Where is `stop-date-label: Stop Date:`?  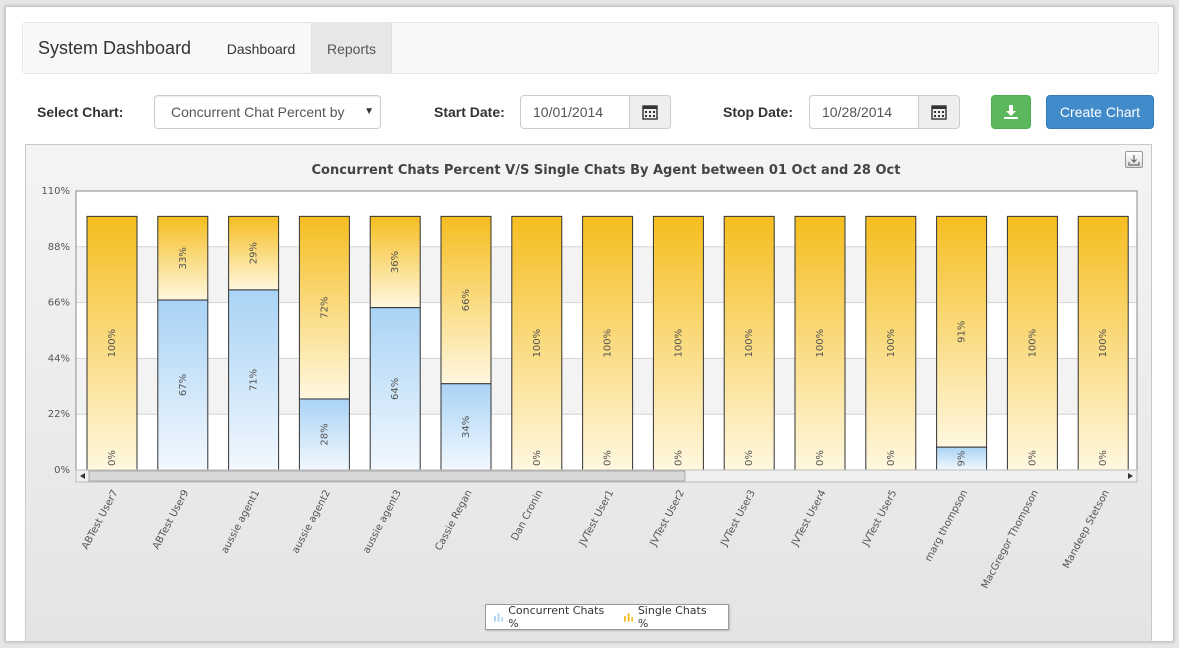
stop-date-label: Stop Date: is located at coordinates (758, 112).